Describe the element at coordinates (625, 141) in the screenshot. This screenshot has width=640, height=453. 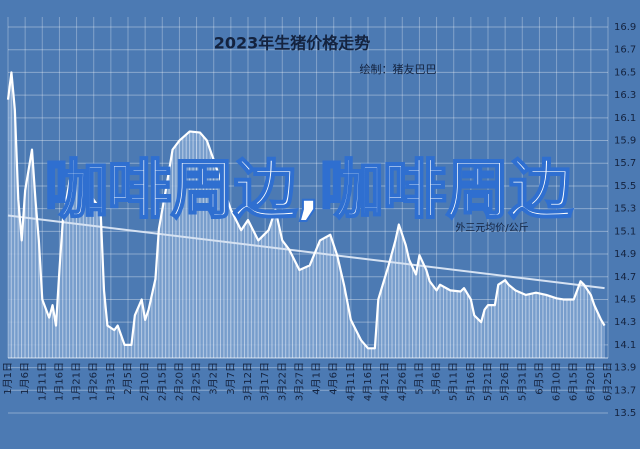
I see `y-tick-label: 15.9` at that location.